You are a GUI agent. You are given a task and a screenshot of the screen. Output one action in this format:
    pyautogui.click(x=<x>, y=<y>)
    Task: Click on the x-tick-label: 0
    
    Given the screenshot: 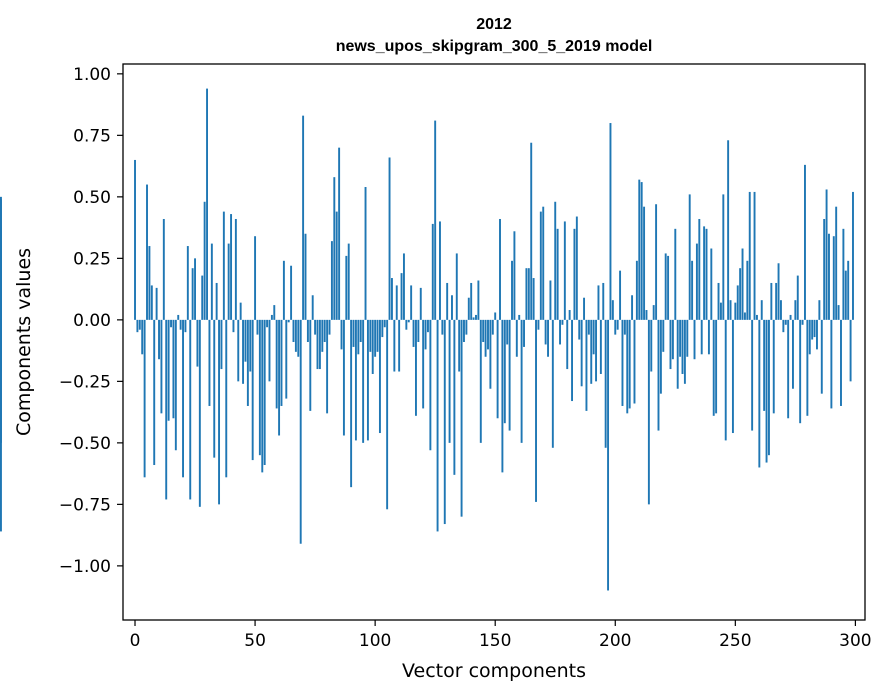 What is the action you would take?
    pyautogui.click(x=135, y=641)
    